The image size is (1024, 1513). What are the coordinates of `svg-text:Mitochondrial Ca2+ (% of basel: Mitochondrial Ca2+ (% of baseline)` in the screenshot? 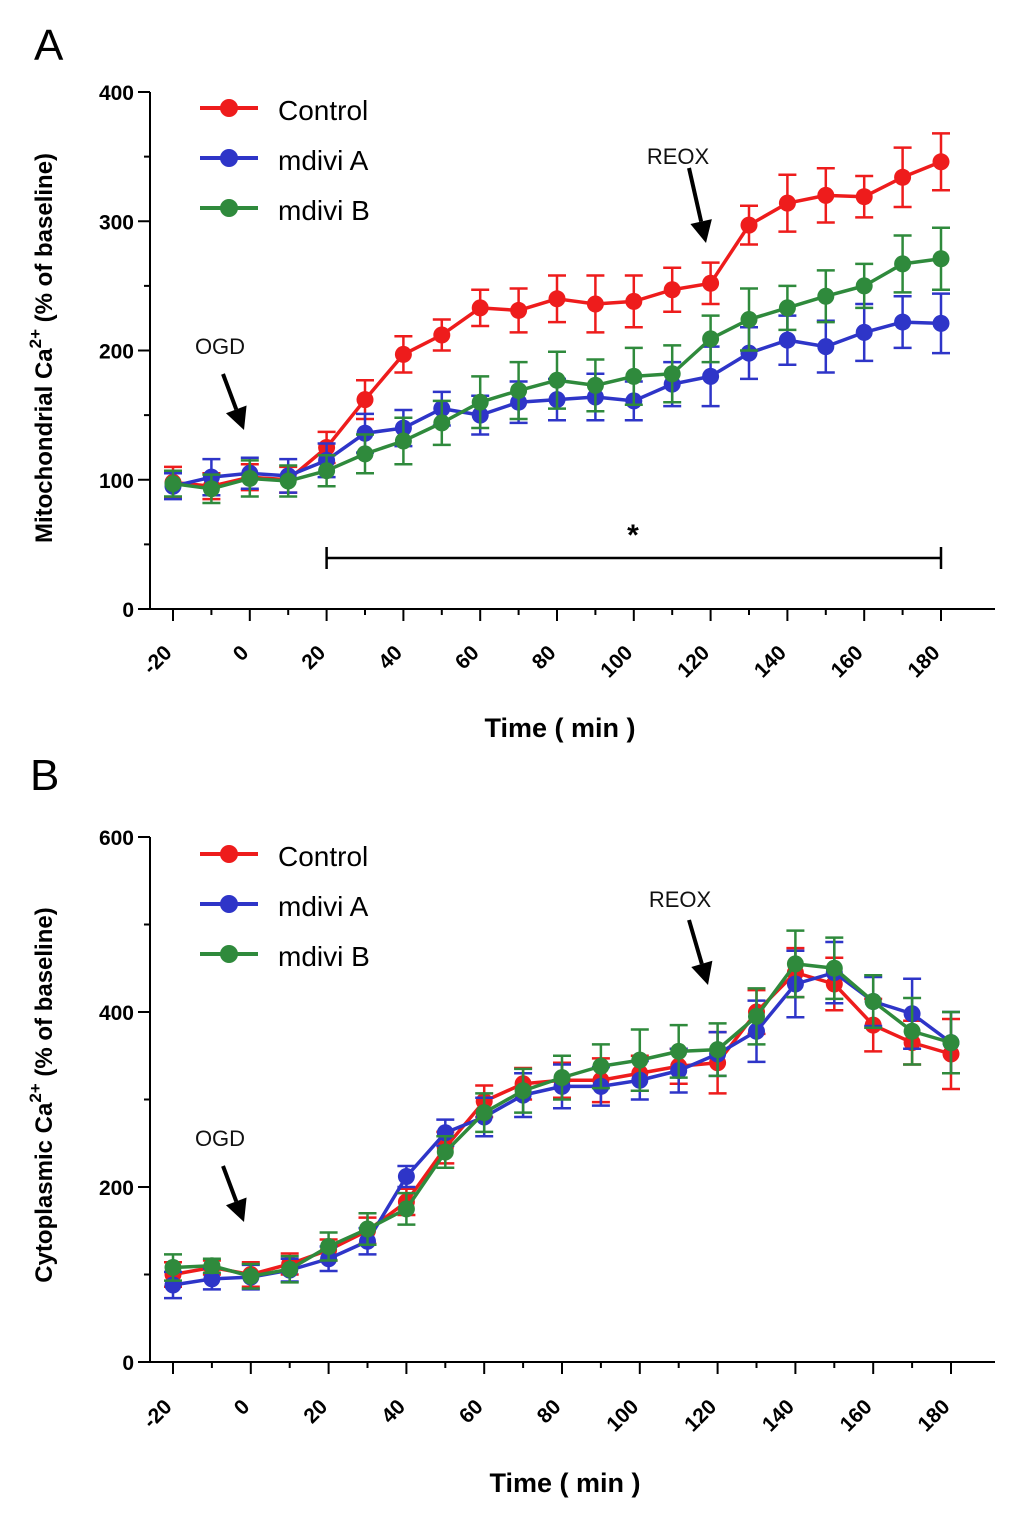 It's located at (42, 348).